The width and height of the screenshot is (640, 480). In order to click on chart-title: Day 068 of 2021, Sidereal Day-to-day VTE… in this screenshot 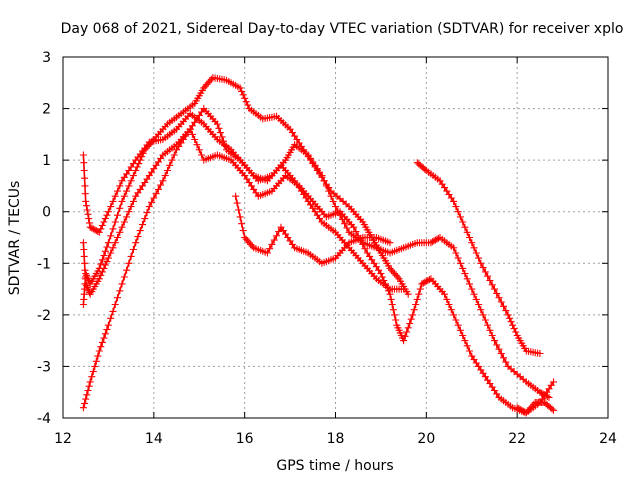, I will do `click(342, 29)`.